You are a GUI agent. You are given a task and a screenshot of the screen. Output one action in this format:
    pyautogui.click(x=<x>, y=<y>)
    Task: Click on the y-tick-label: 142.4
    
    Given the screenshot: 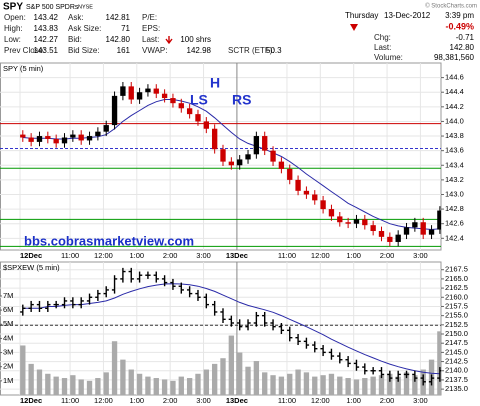 What is the action you would take?
    pyautogui.click(x=454, y=237)
    